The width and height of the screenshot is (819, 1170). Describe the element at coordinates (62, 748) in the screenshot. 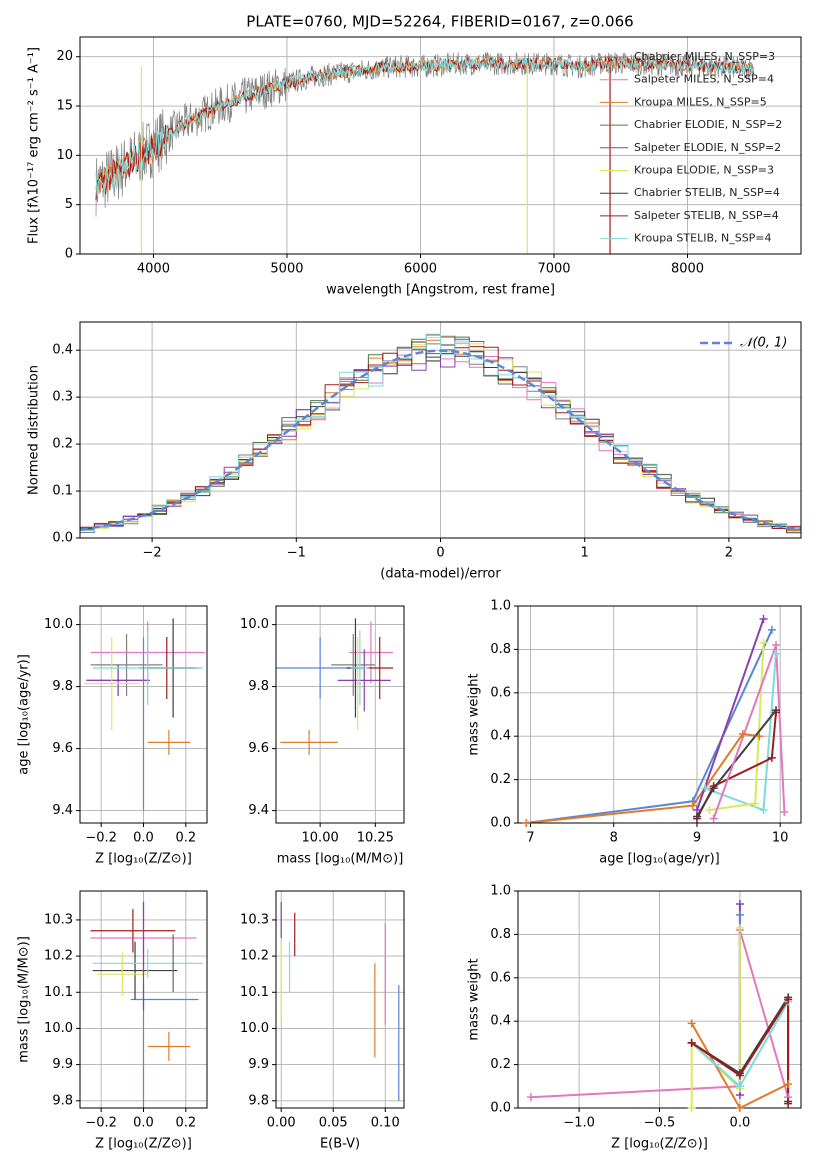

I see `y-tick-label: 9.6` at that location.